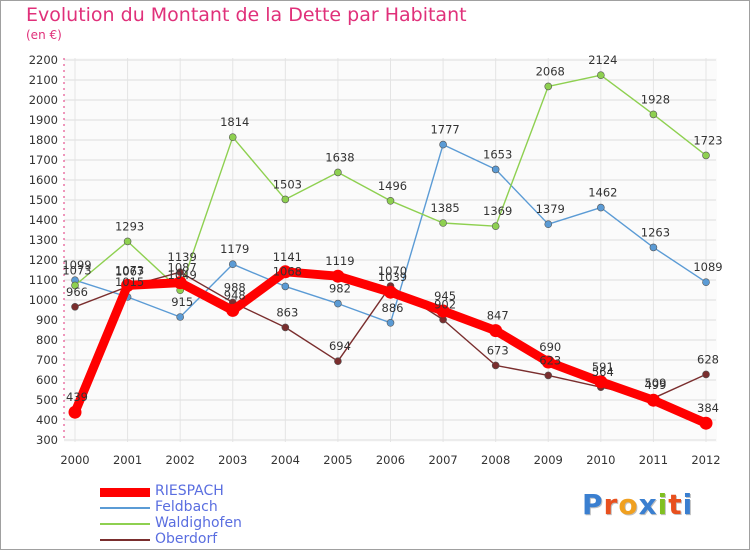 The height and width of the screenshot is (550, 750). I want to click on data-label-waldighofen: 1496, so click(392, 186).